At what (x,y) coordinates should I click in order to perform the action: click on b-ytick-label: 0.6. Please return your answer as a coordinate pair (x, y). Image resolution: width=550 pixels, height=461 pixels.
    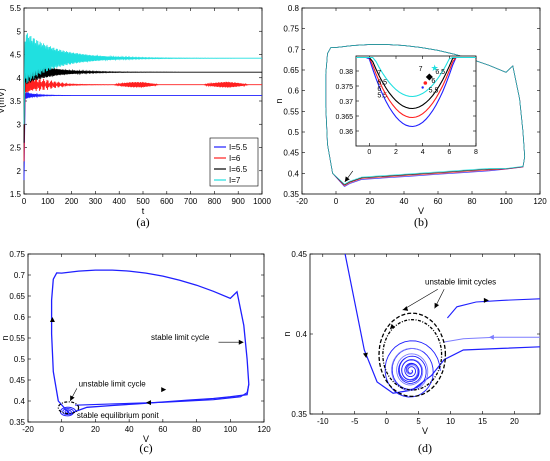
    Looking at the image, I should click on (294, 91).